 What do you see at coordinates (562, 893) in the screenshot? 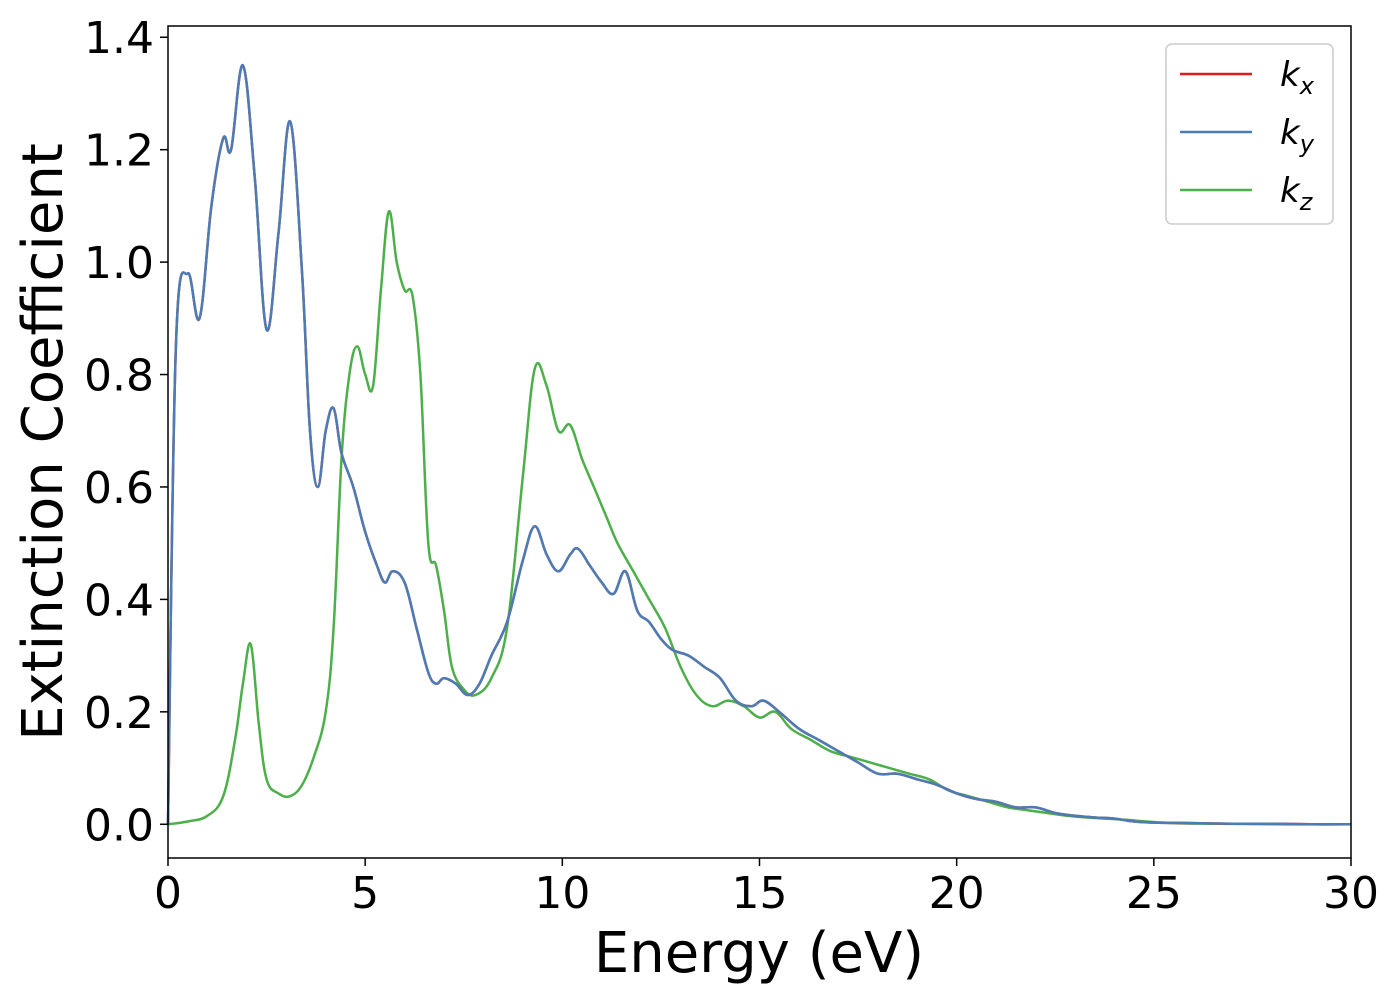
I see `x-tick-label: 10` at bounding box center [562, 893].